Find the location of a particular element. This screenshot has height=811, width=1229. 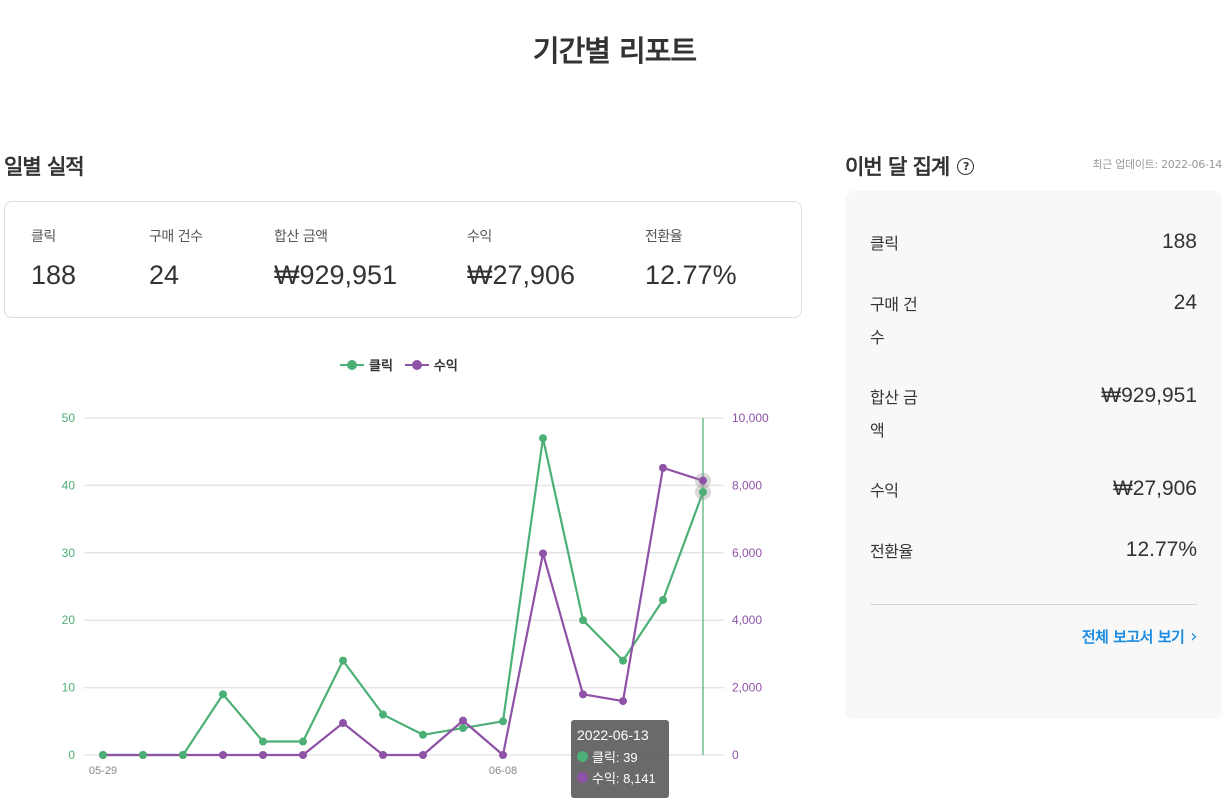

legend-item-revenue: 수익 is located at coordinates (431, 364).